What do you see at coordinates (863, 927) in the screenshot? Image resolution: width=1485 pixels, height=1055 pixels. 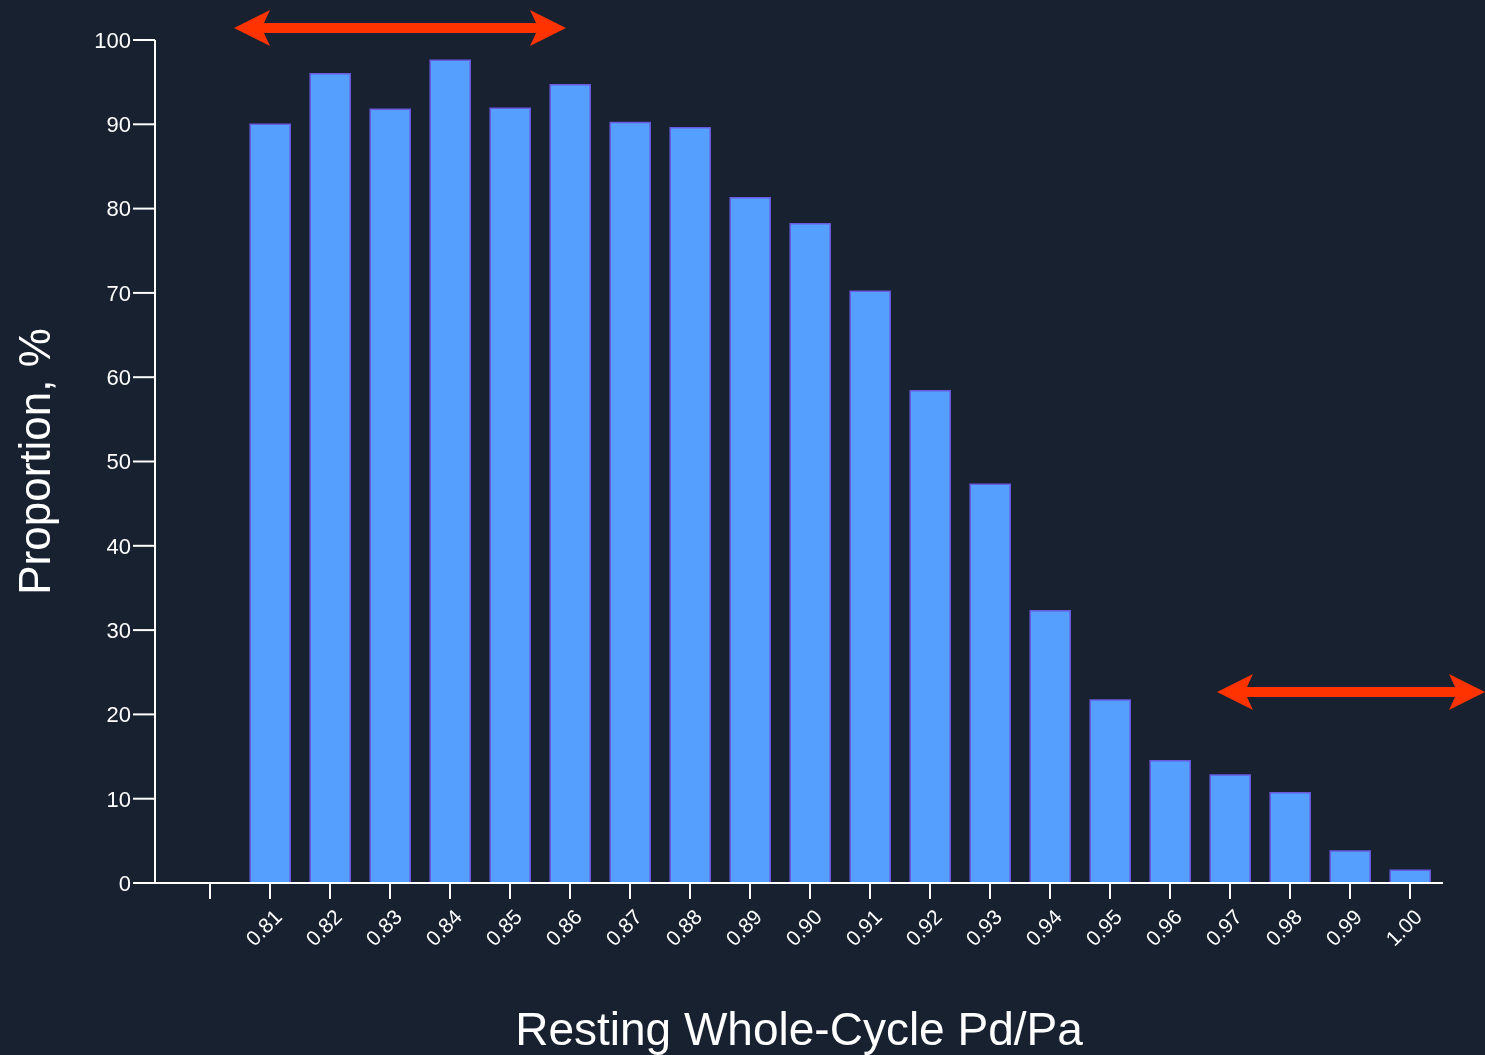 I see `x-tick-label: 0.91` at bounding box center [863, 927].